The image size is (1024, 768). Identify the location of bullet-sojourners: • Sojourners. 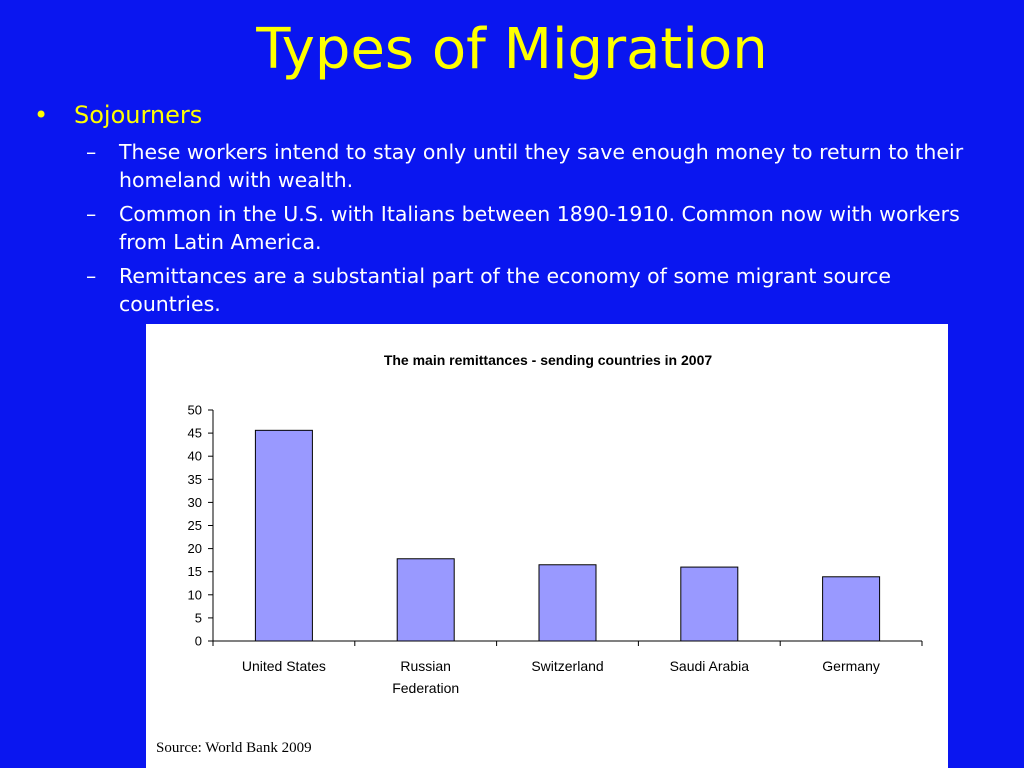
(118, 115).